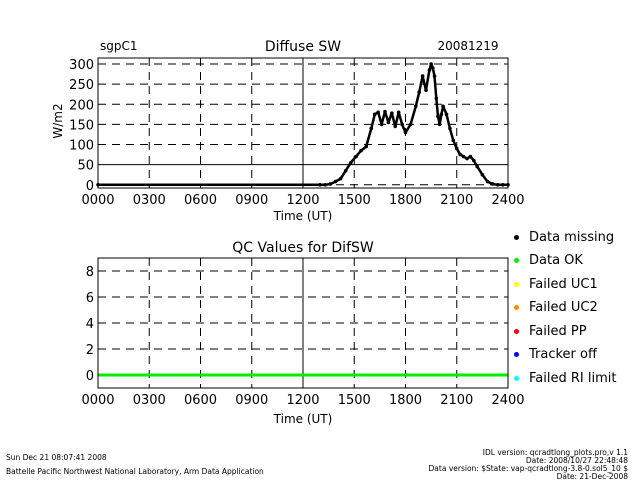  Describe the element at coordinates (556, 260) in the screenshot. I see `legend-label: Data OK` at that location.